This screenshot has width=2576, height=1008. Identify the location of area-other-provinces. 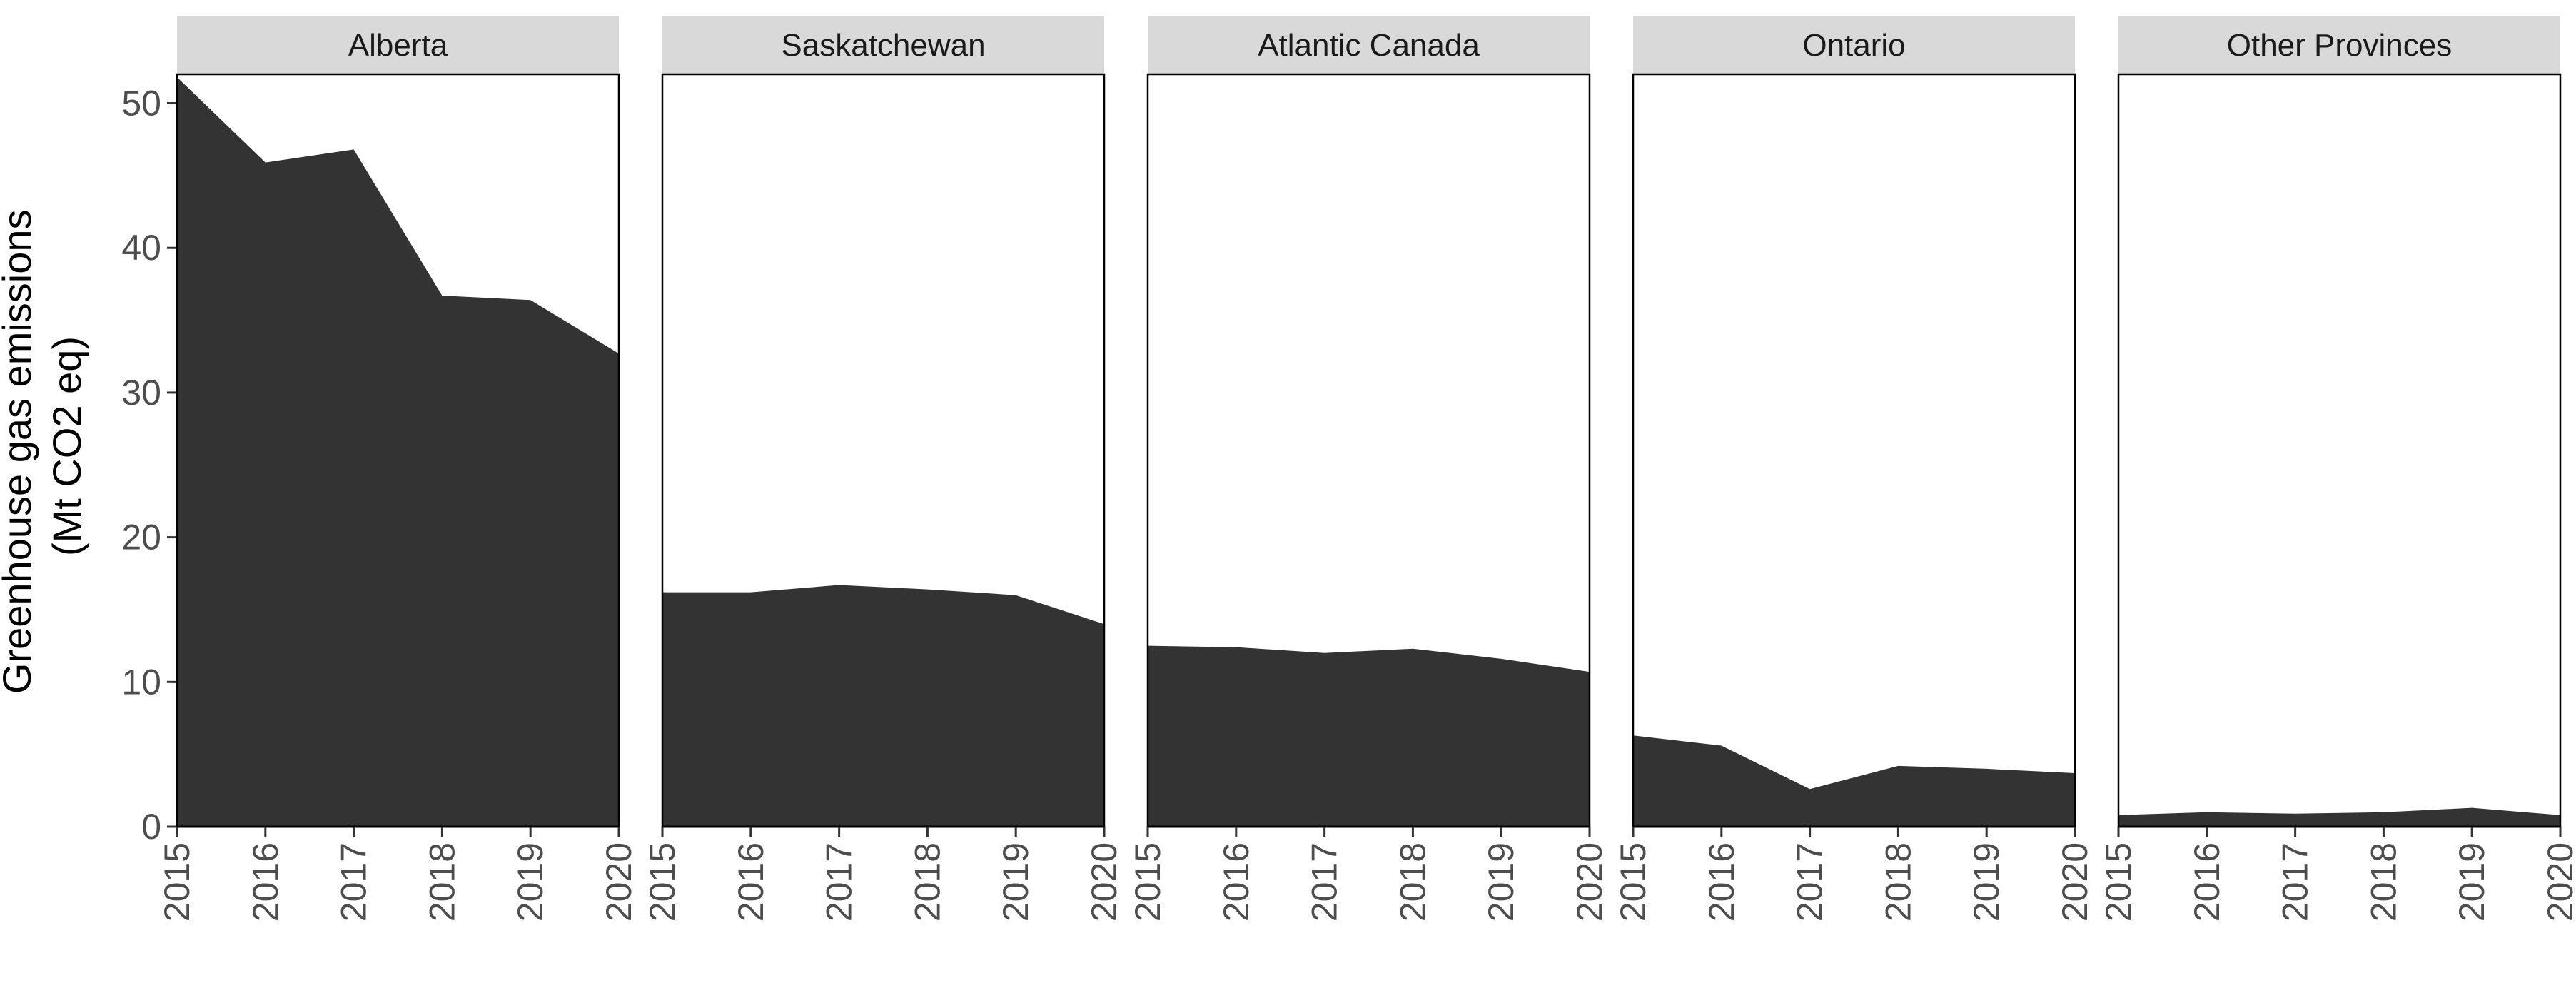
(2339, 817).